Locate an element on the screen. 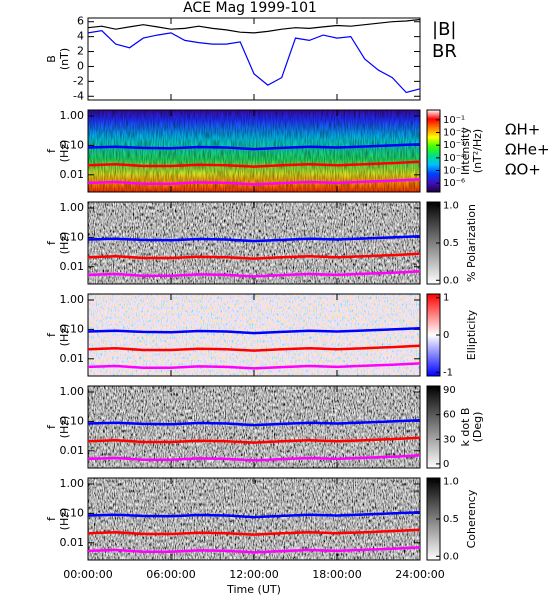  y-tick-label: -4 is located at coordinates (78, 95).